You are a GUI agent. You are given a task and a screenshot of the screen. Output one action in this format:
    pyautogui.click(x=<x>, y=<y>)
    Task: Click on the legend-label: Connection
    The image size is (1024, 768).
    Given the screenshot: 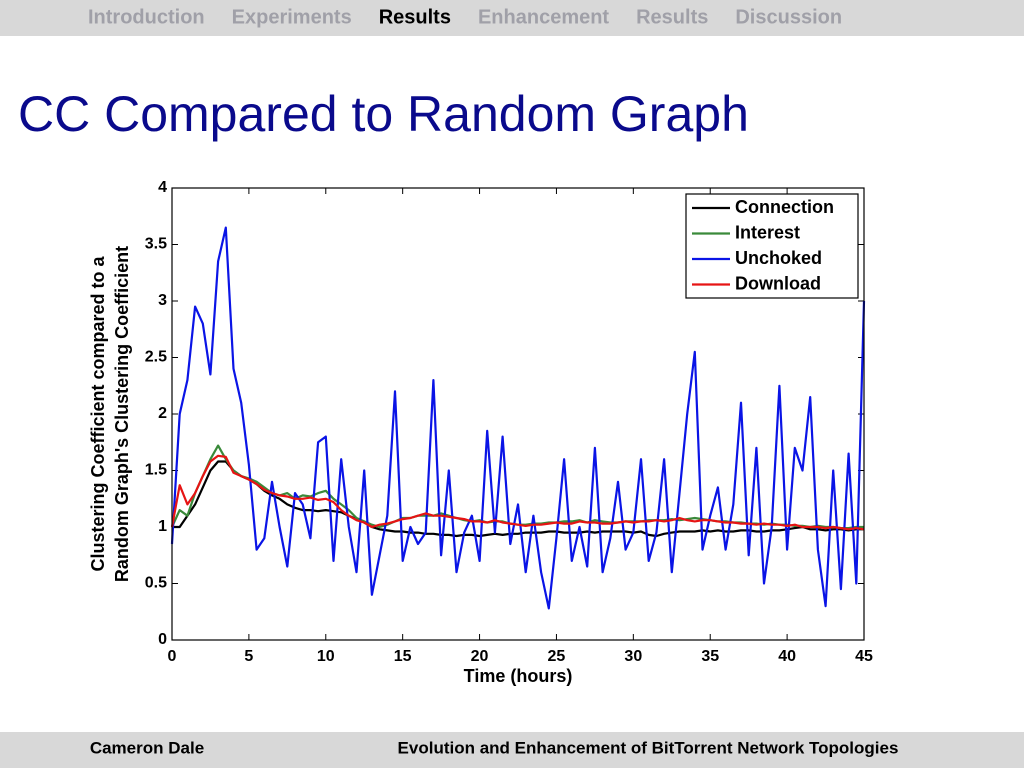 What is the action you would take?
    pyautogui.click(x=784, y=207)
    